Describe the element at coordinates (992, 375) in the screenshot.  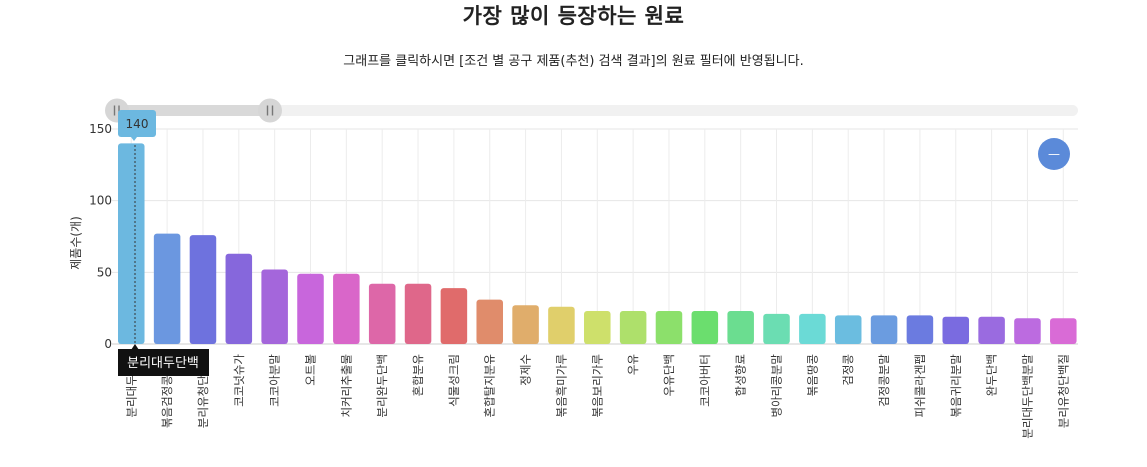
I see `x-tick-label: 완두단백` at that location.